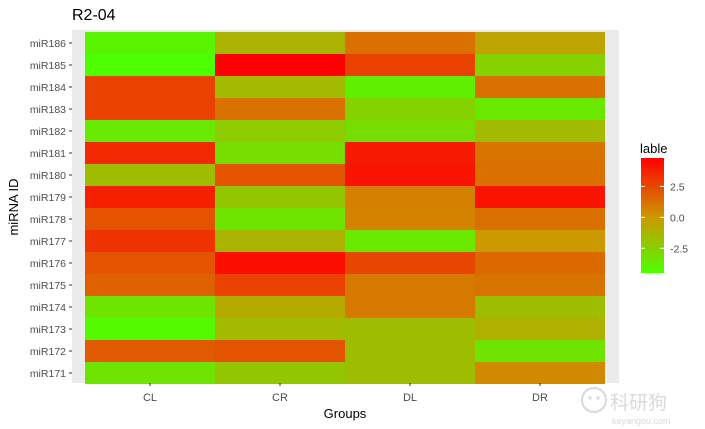 The height and width of the screenshot is (429, 705). Describe the element at coordinates (410, 109) in the screenshot. I see `heatmap-cell-miR183-DL` at that location.